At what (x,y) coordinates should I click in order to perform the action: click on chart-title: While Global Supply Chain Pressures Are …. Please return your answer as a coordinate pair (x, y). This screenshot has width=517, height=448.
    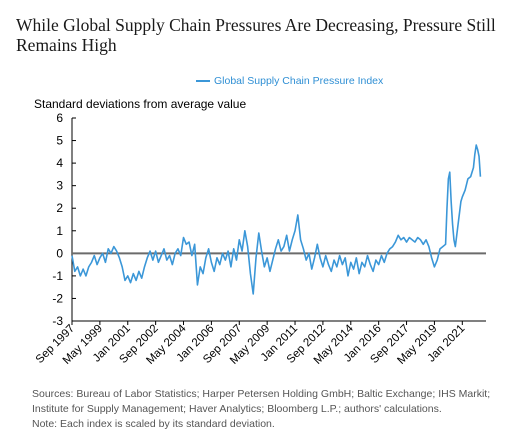
    Looking at the image, I should click on (256, 35).